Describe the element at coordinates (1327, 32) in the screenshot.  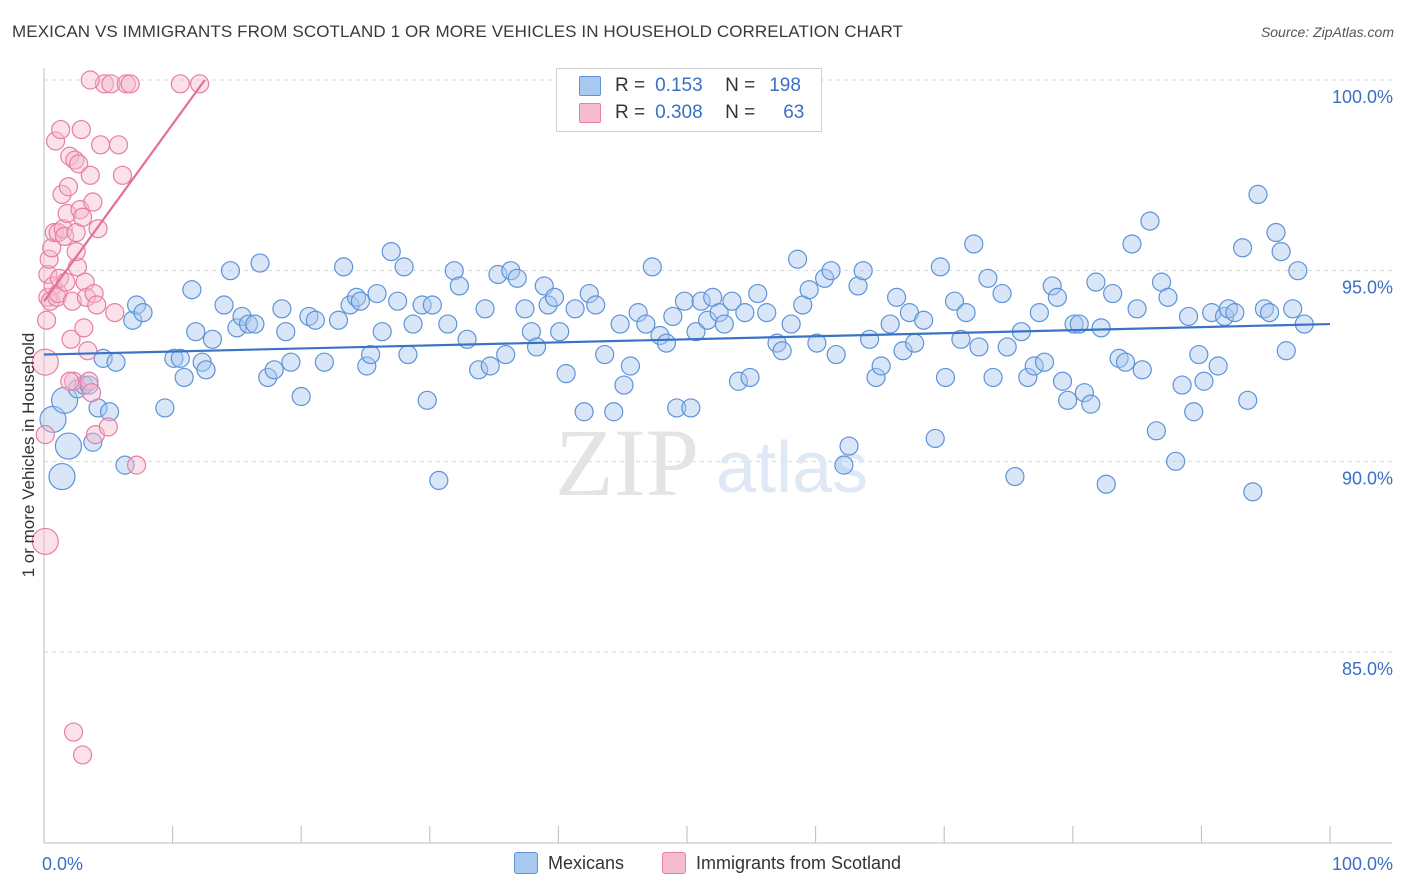
I see `source-label: Source: ZipAtlas.com` at that location.